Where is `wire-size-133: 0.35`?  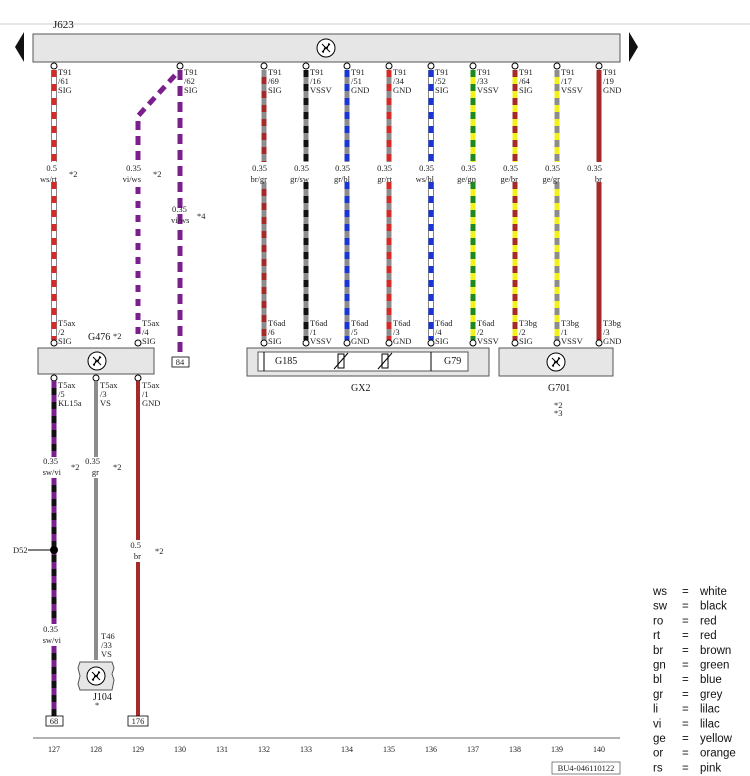
wire-size-133: 0.35 is located at coordinates (301, 168).